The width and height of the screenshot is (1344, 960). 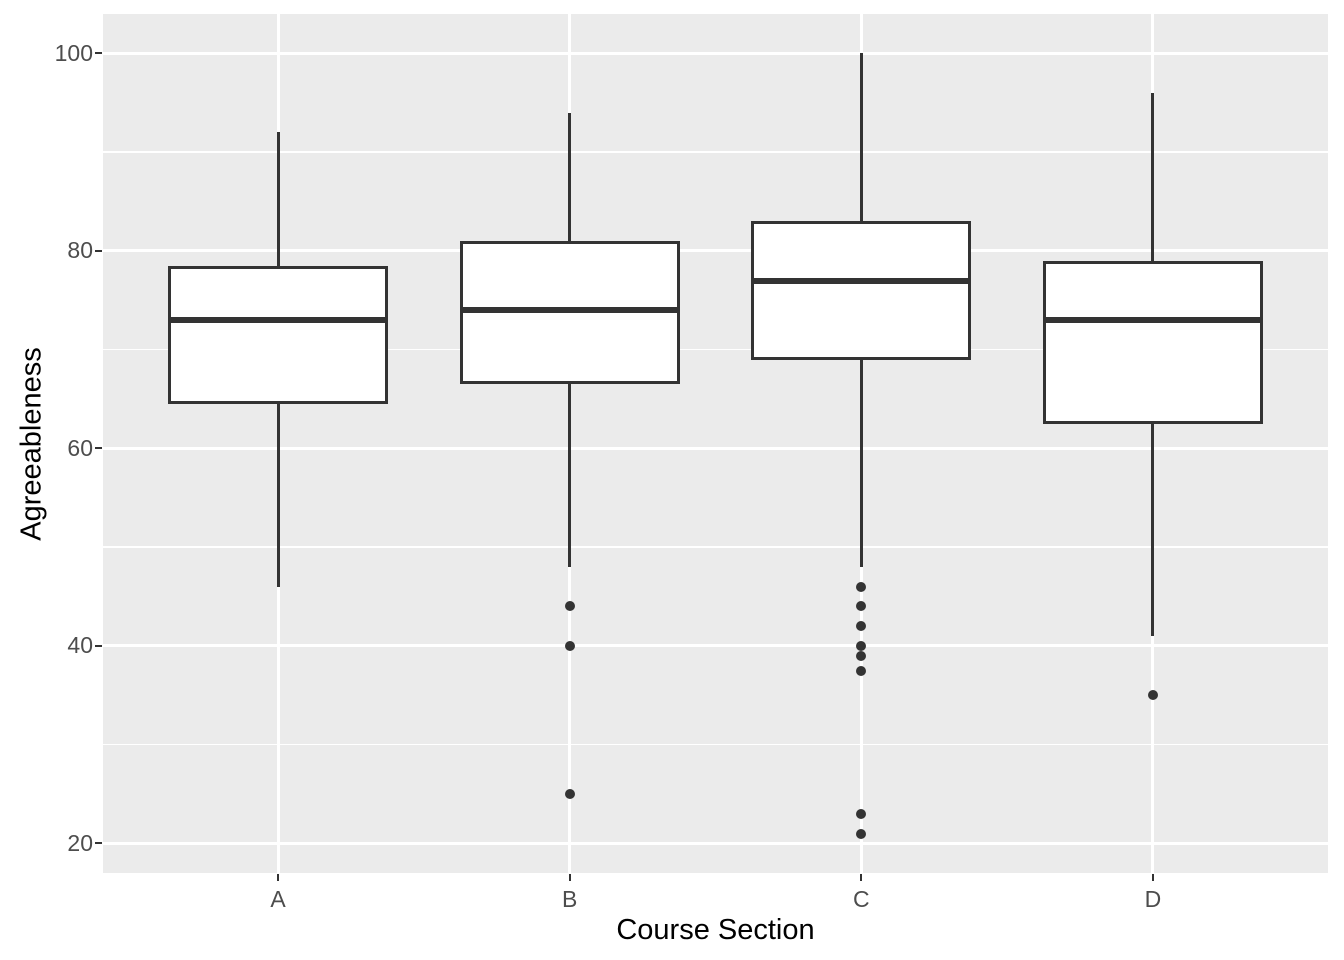 I want to click on median-line-B, so click(x=569, y=310).